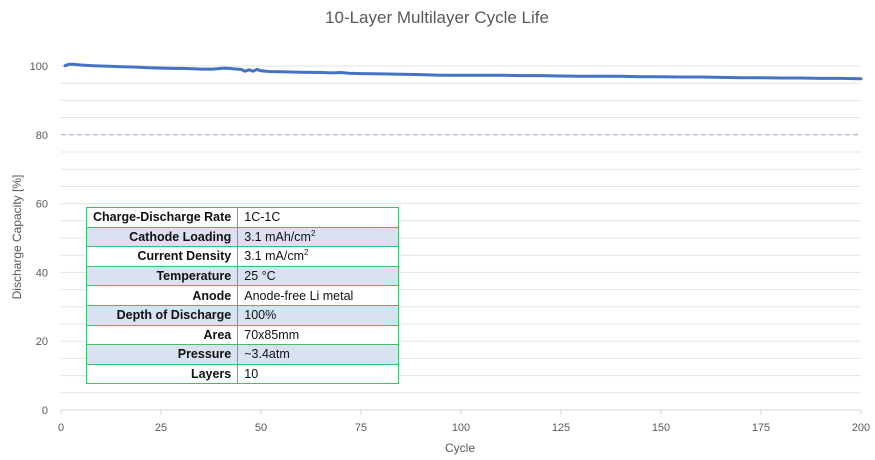 The height and width of the screenshot is (460, 875). Describe the element at coordinates (260, 276) in the screenshot. I see `table-value-text: 25 °C` at that location.